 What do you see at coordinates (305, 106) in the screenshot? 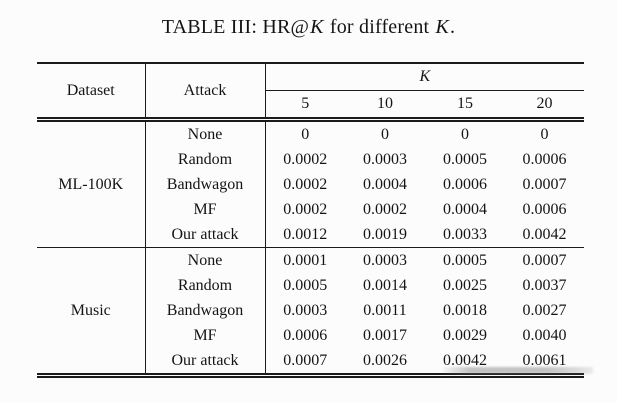
I see `header-k-5: 5` at bounding box center [305, 106].